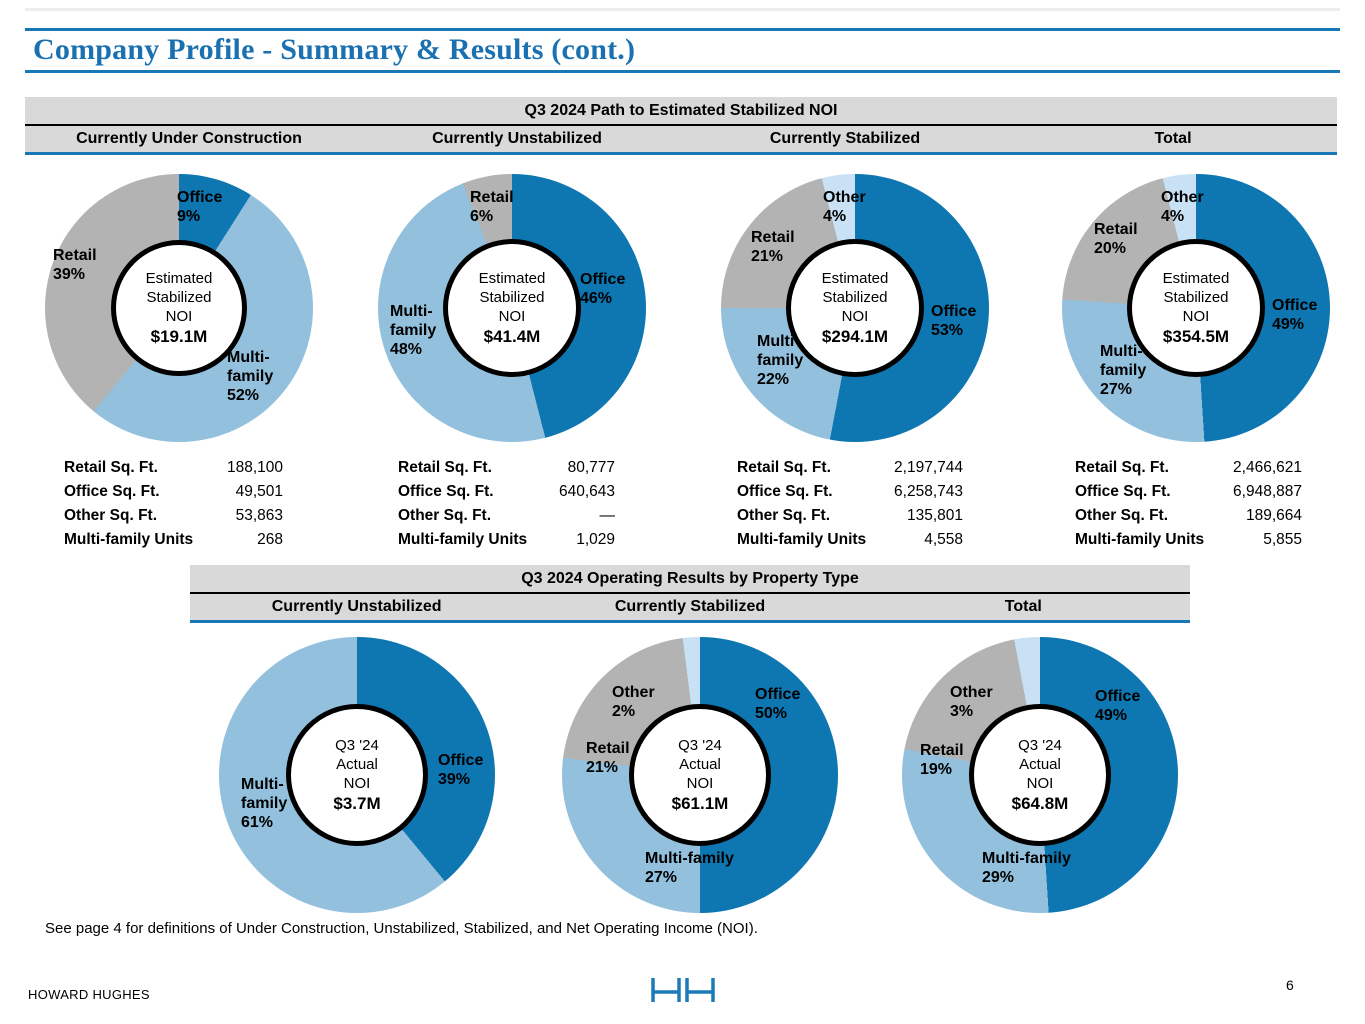 This screenshot has width=1365, height=1024. I want to click on donut-center: Estimated Stabilized NOI $354.5M, so click(1196, 308).